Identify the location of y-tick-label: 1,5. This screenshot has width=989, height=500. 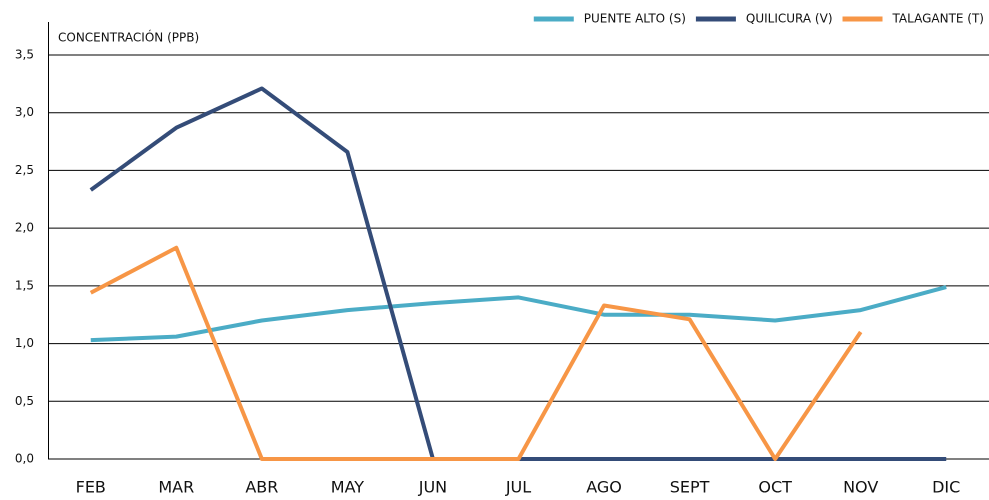
(24, 285).